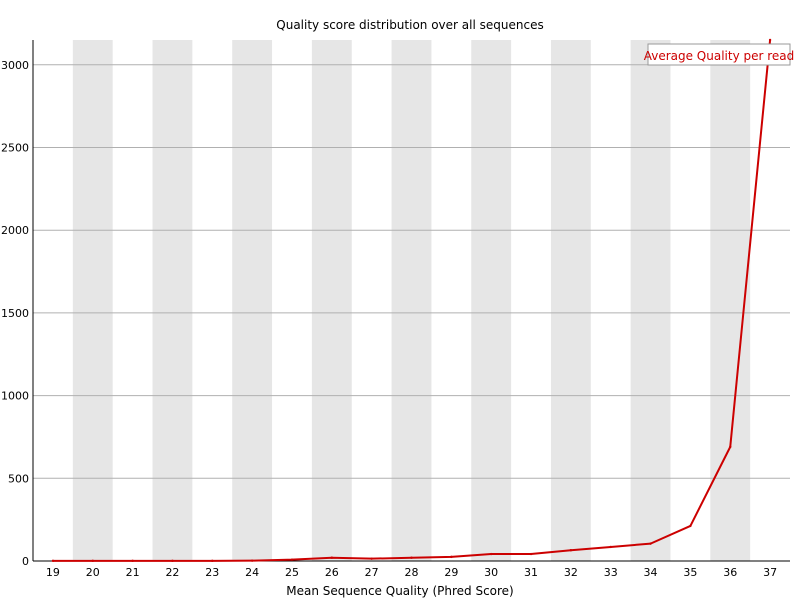 This screenshot has height=600, width=800. What do you see at coordinates (15, 148) in the screenshot?
I see `y-tick-label: 2500` at bounding box center [15, 148].